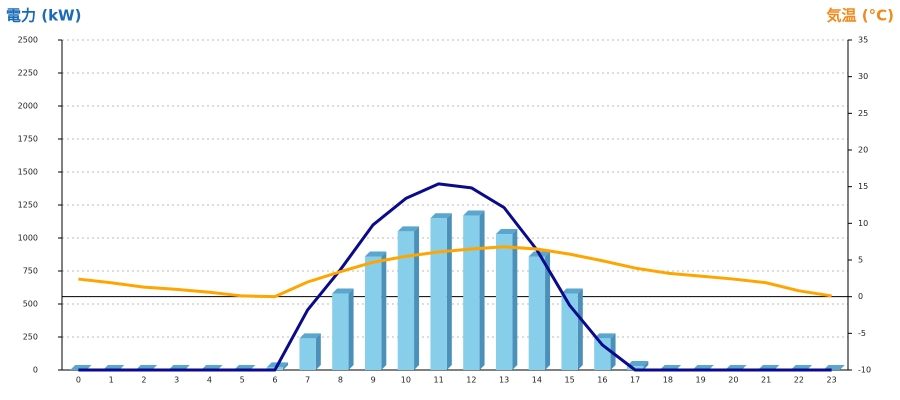  What do you see at coordinates (28, 73) in the screenshot?
I see `y-tick-label: 2250` at bounding box center [28, 73].